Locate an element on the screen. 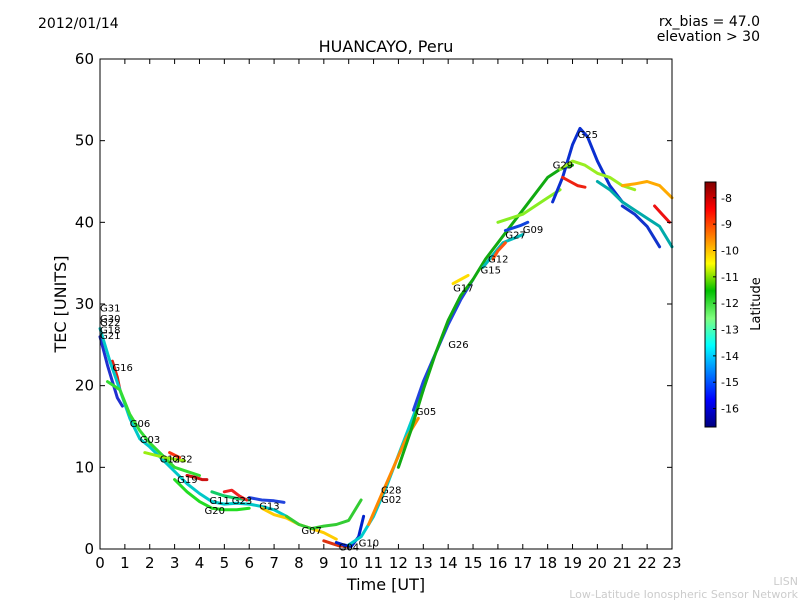 The height and width of the screenshot is (601, 800). series-G15 is located at coordinates (503, 251).